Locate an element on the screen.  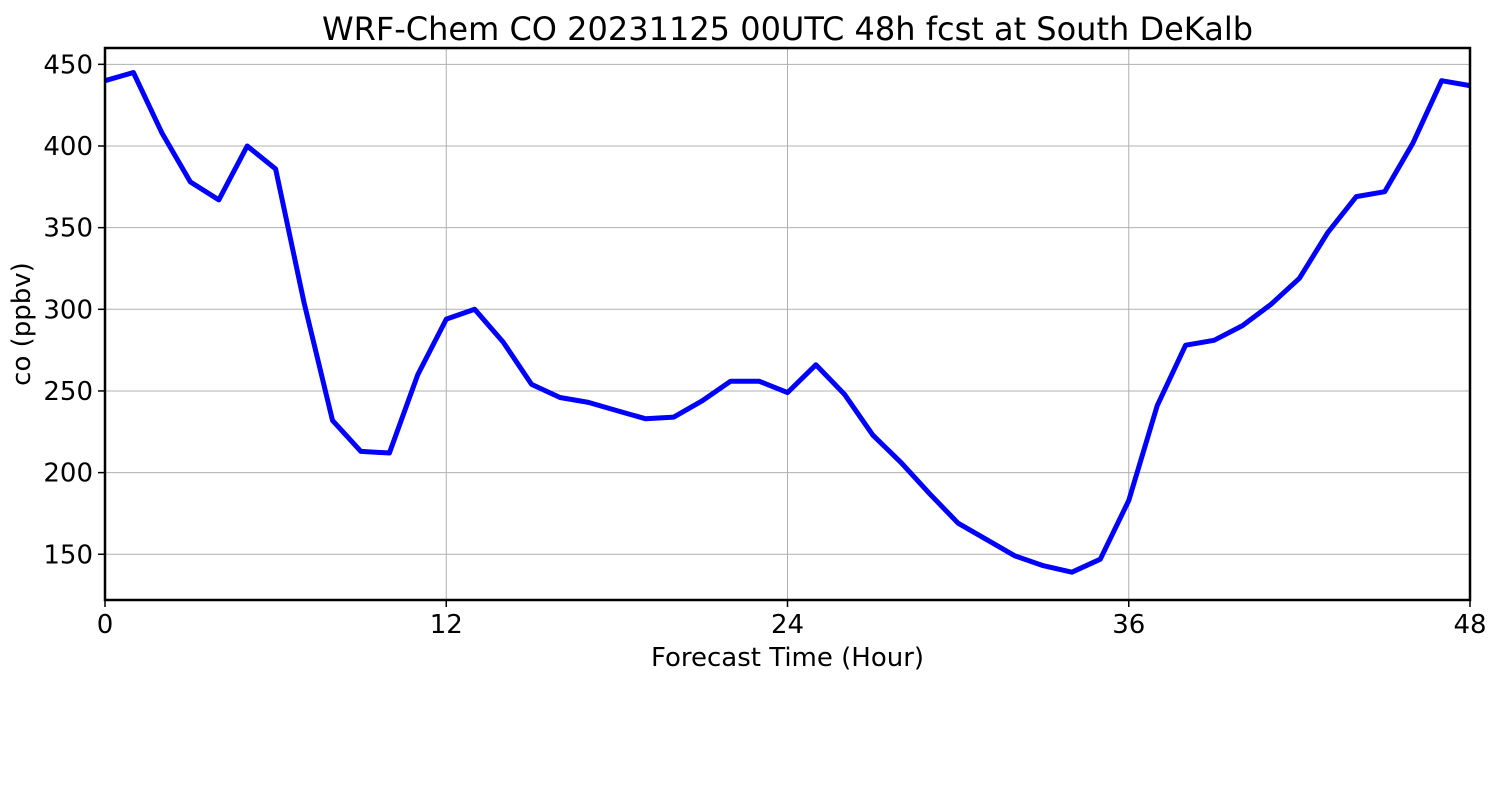
y-tick-label: 350 is located at coordinates (68, 229).